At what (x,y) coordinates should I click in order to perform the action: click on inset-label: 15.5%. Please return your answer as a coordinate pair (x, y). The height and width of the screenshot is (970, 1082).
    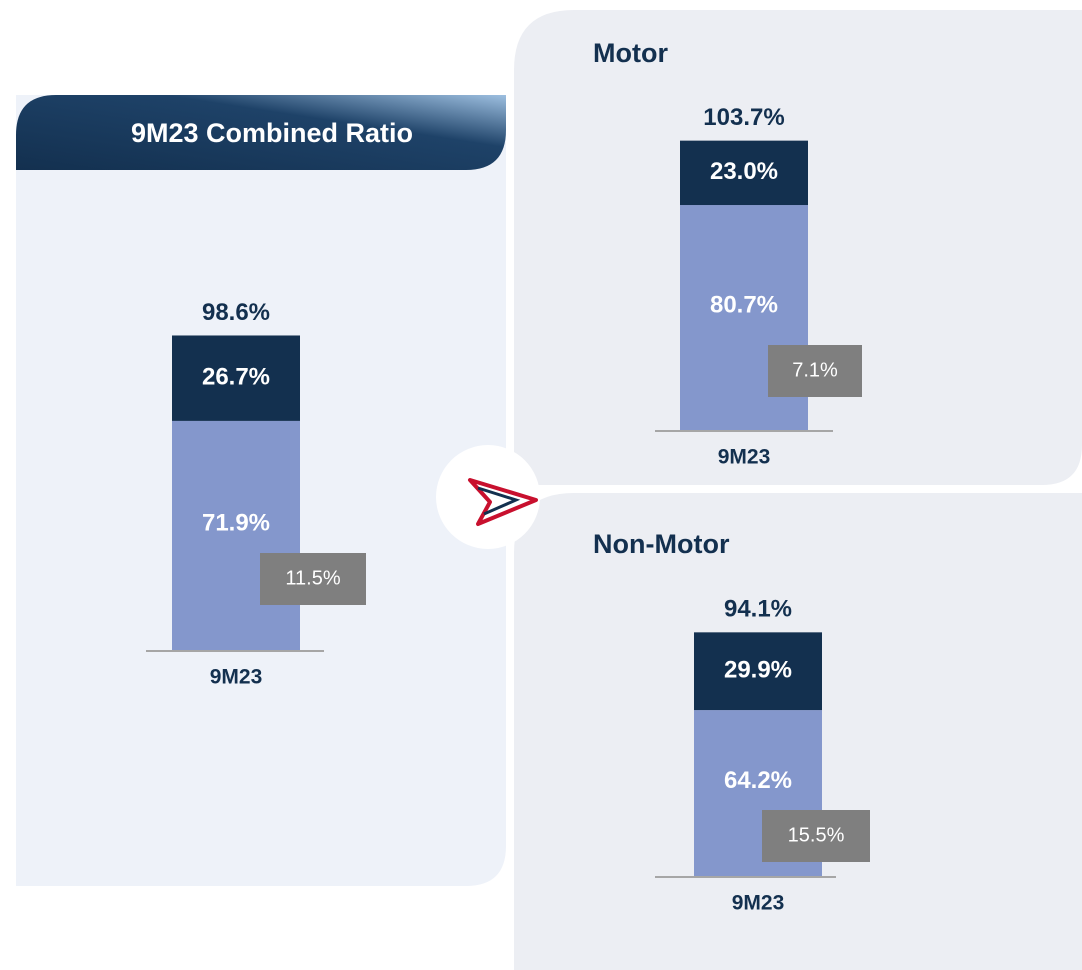
    Looking at the image, I should click on (816, 835).